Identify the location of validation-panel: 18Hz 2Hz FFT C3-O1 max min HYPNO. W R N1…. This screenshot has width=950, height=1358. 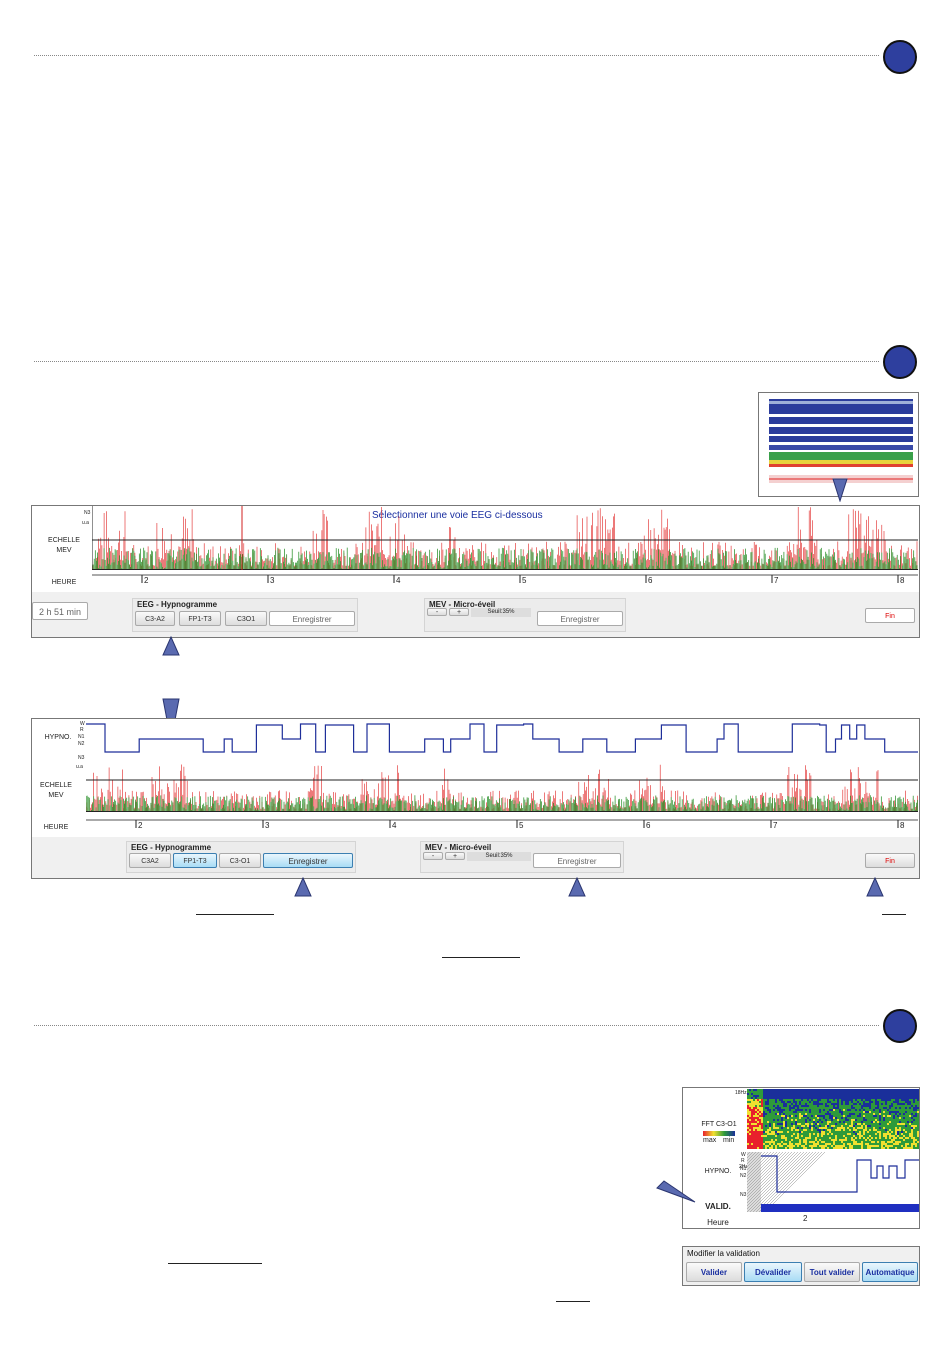
(801, 1158).